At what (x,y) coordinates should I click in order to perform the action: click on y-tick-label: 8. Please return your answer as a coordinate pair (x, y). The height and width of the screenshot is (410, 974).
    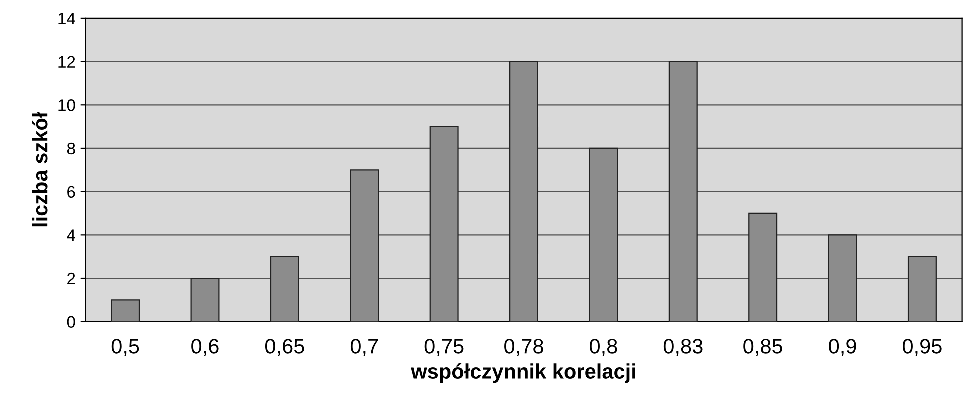
    Looking at the image, I should click on (71, 148).